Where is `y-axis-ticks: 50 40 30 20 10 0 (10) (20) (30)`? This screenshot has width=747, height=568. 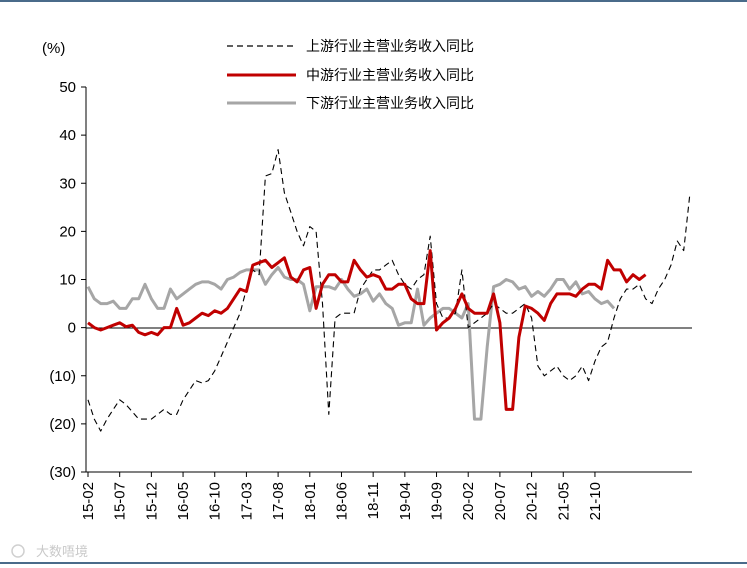
y-axis-ticks: 50 40 30 20 10 0 (10) (20) (30) is located at coordinates (67, 280).